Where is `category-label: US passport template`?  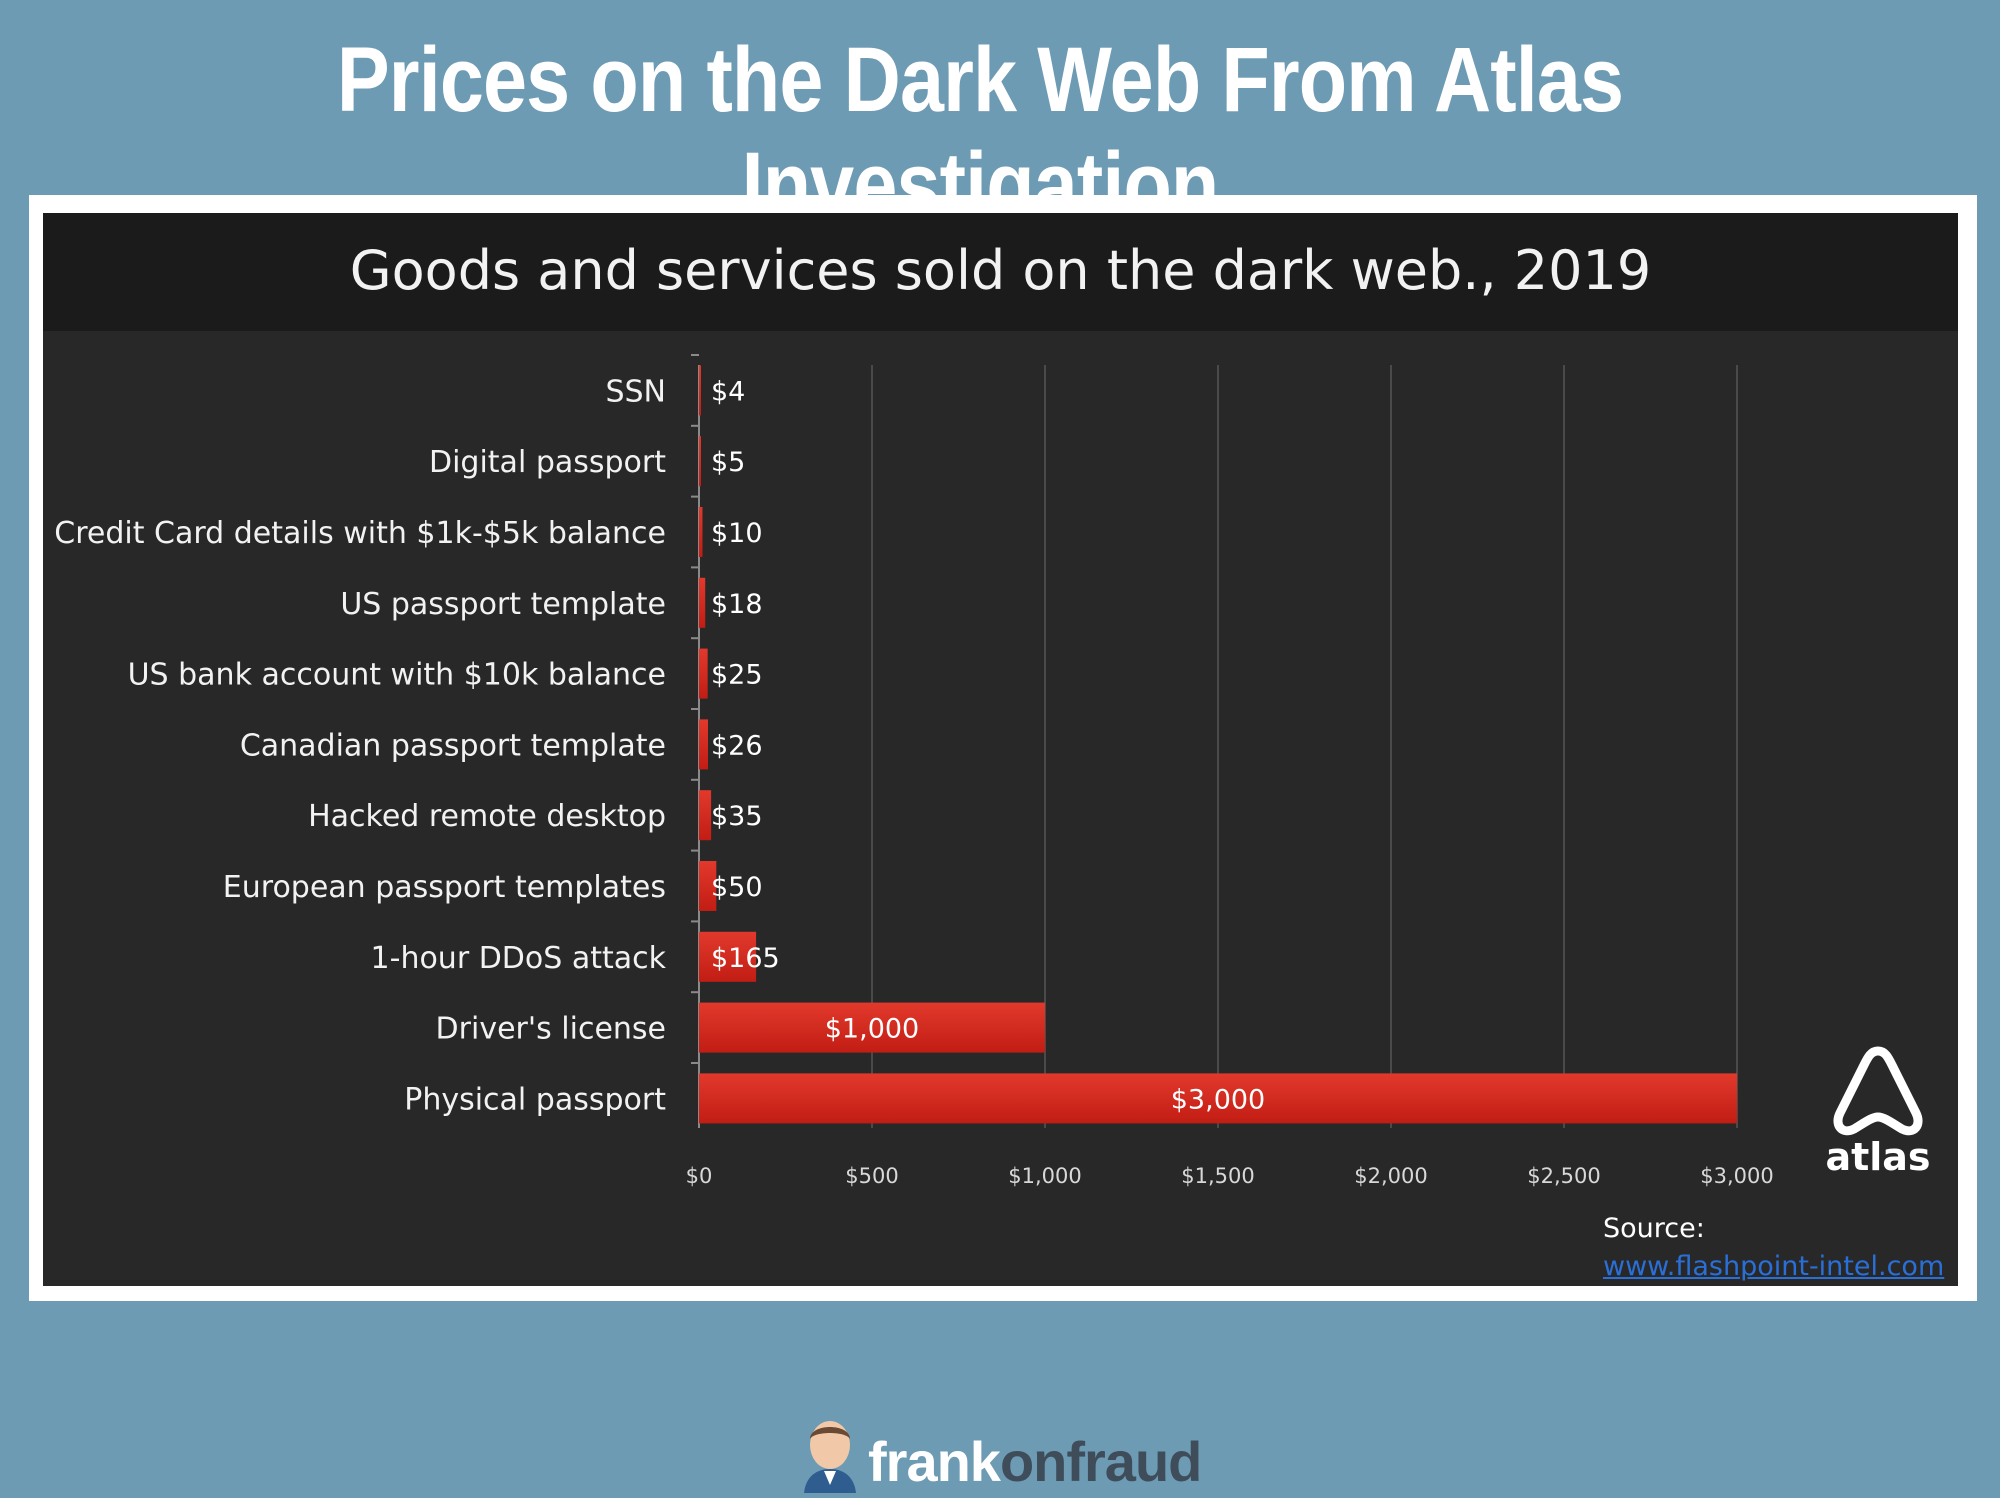 category-label: US passport template is located at coordinates (503, 604).